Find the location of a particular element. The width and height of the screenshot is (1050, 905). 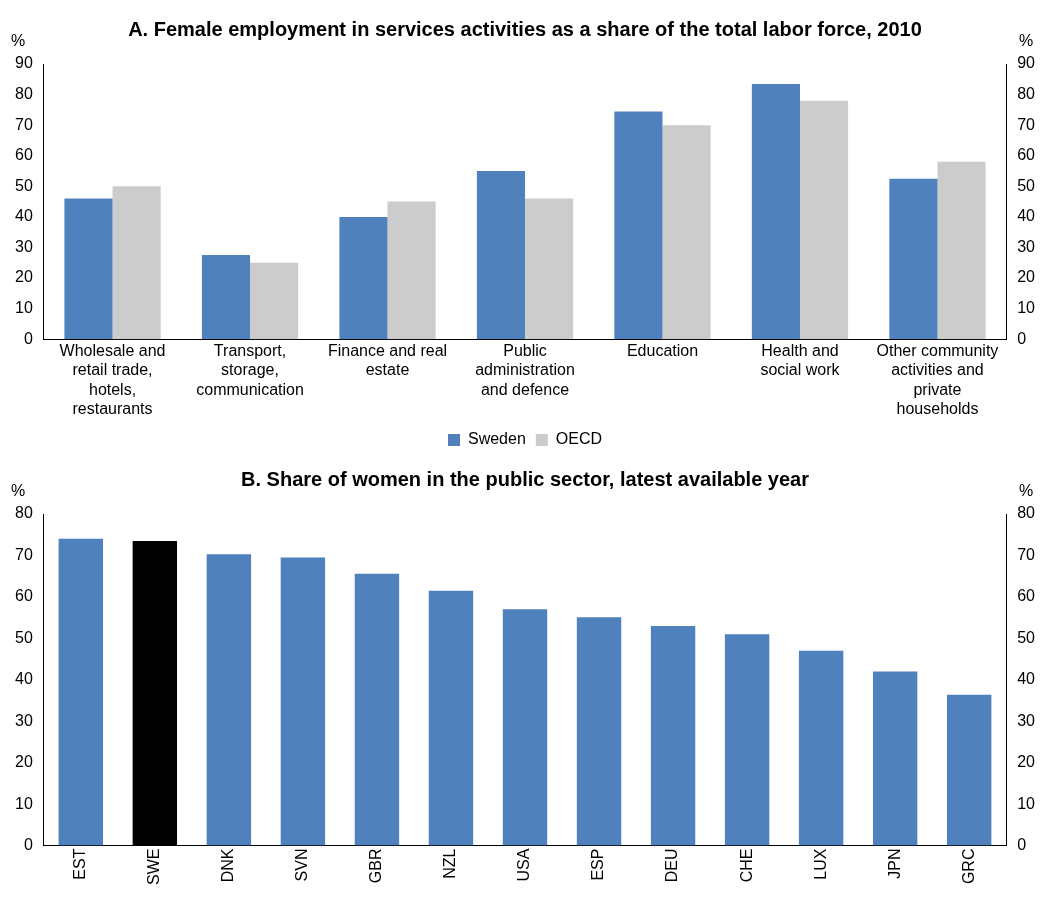

x-tick-label: ESP is located at coordinates (598, 864).